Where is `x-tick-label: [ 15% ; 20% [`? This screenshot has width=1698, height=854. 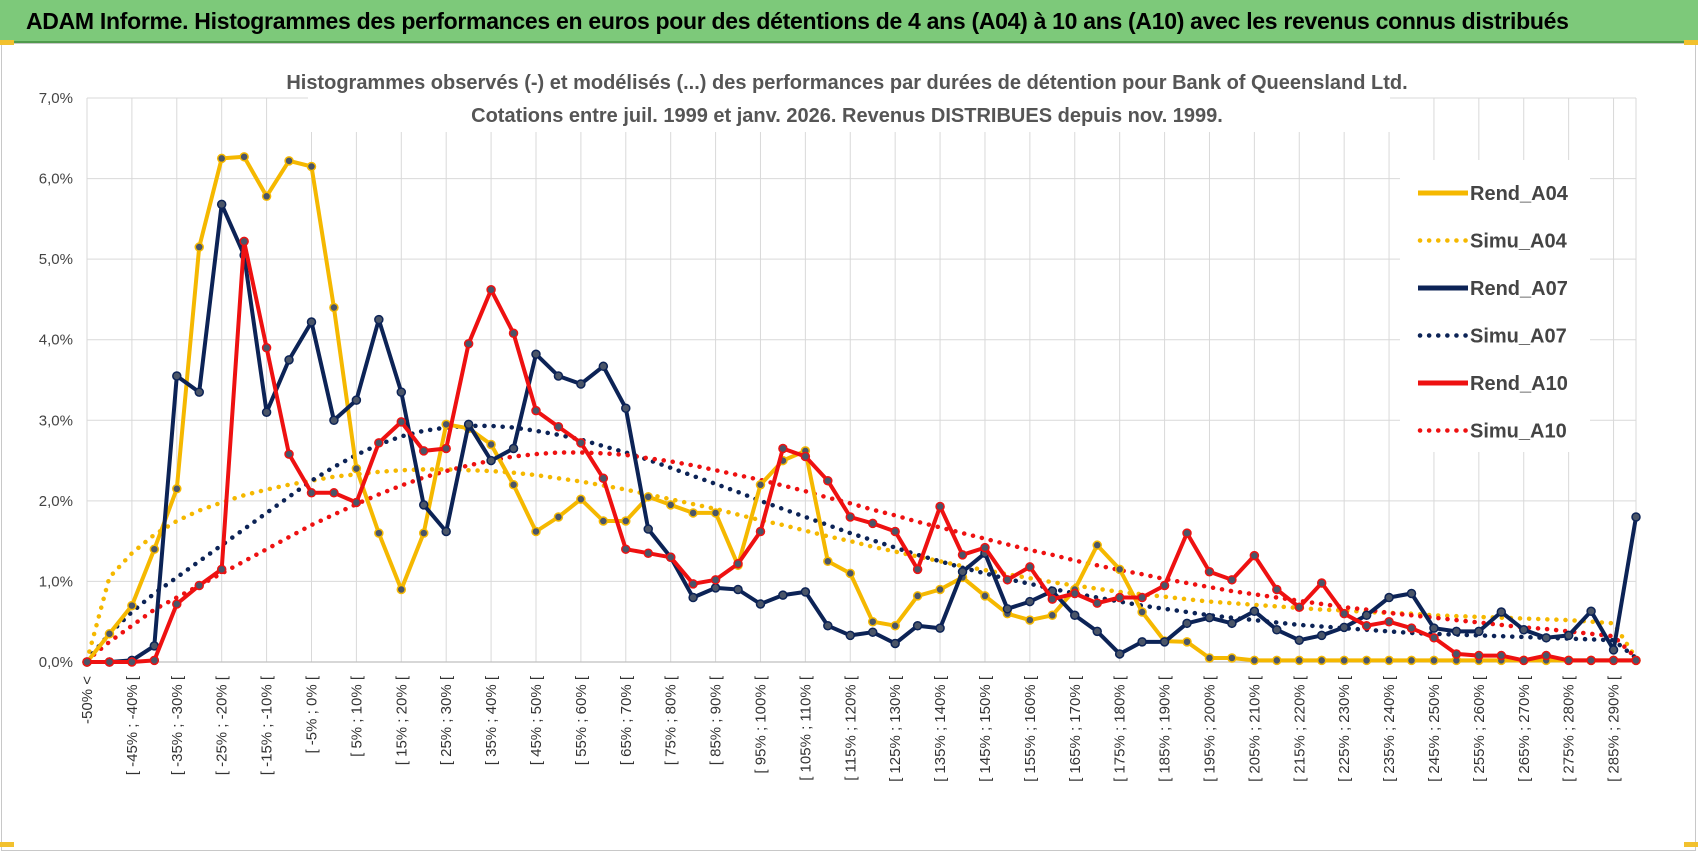 x-tick-label: [ 15% ; 20% [ is located at coordinates (401, 720).